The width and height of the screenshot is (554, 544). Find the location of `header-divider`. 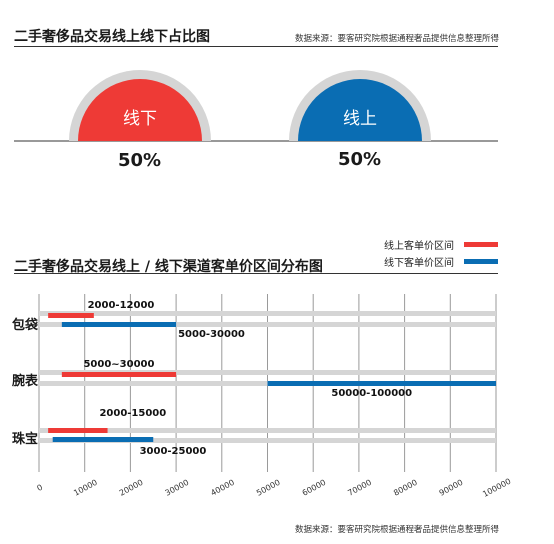

header-divider is located at coordinates (256, 46).